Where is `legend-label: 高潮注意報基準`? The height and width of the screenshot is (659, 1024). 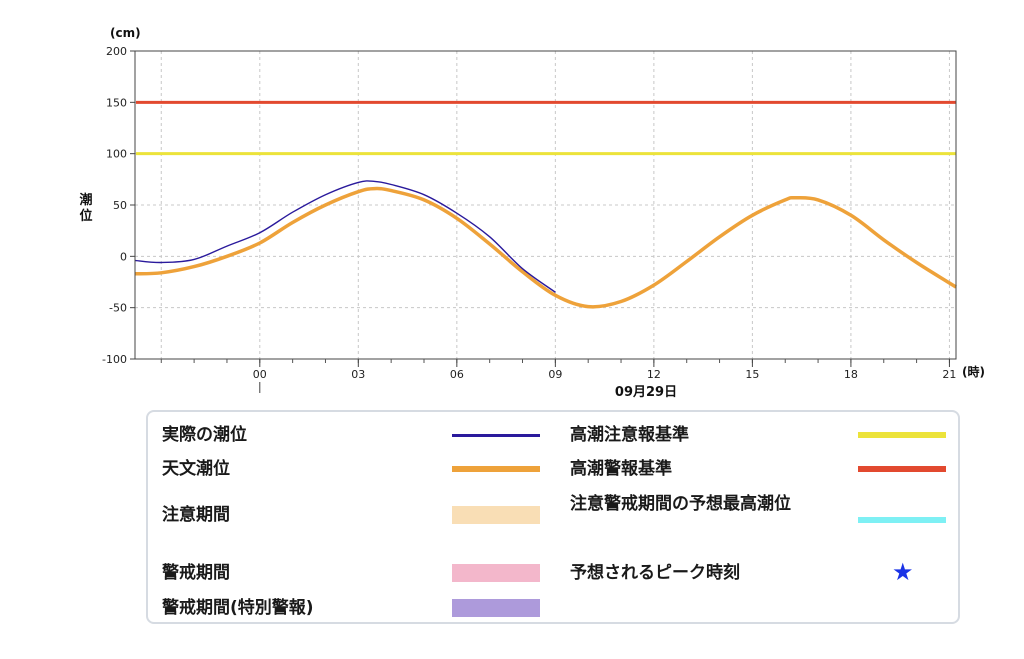
legend-label: 高潮注意報基準 is located at coordinates (629, 435).